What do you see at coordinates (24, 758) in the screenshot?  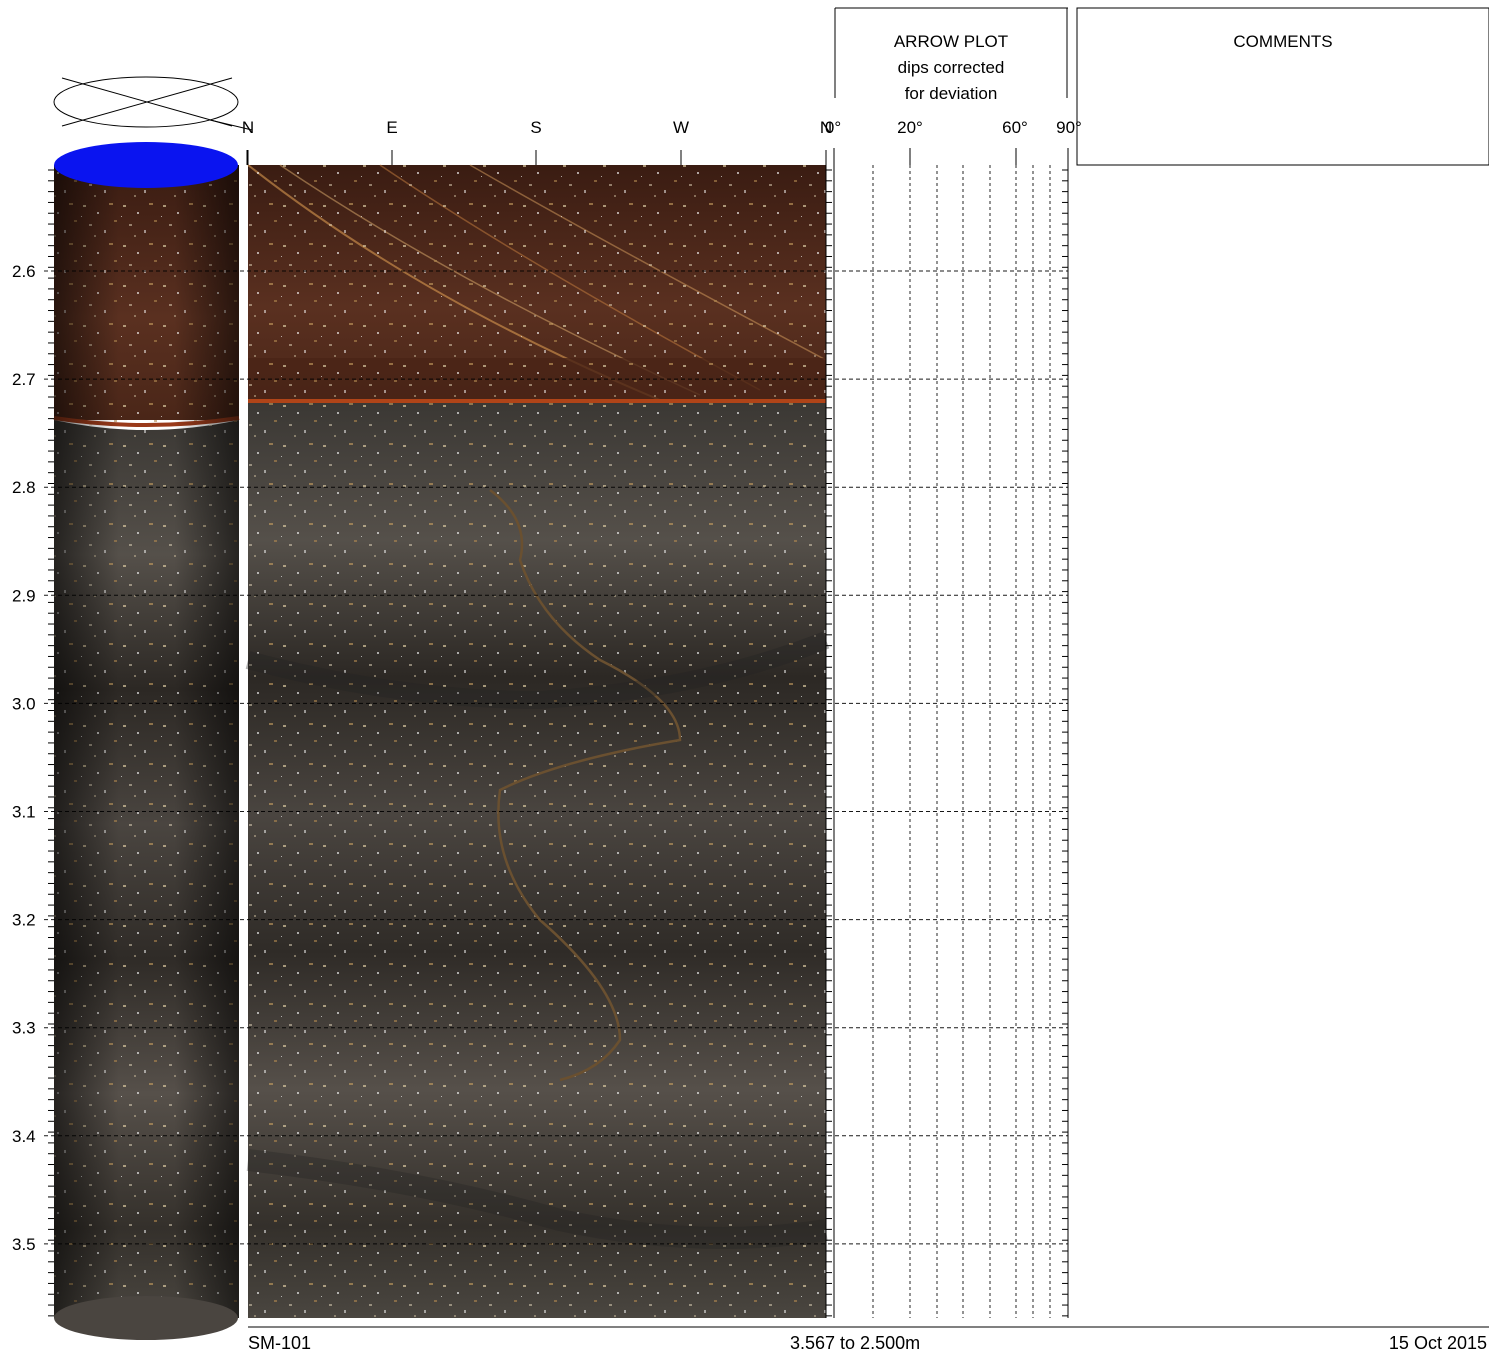 I see `depth-axis: 2.6 2.7 2.8 2.9 3.0 3.1 3.2 3.3 3.4 3.5` at bounding box center [24, 758].